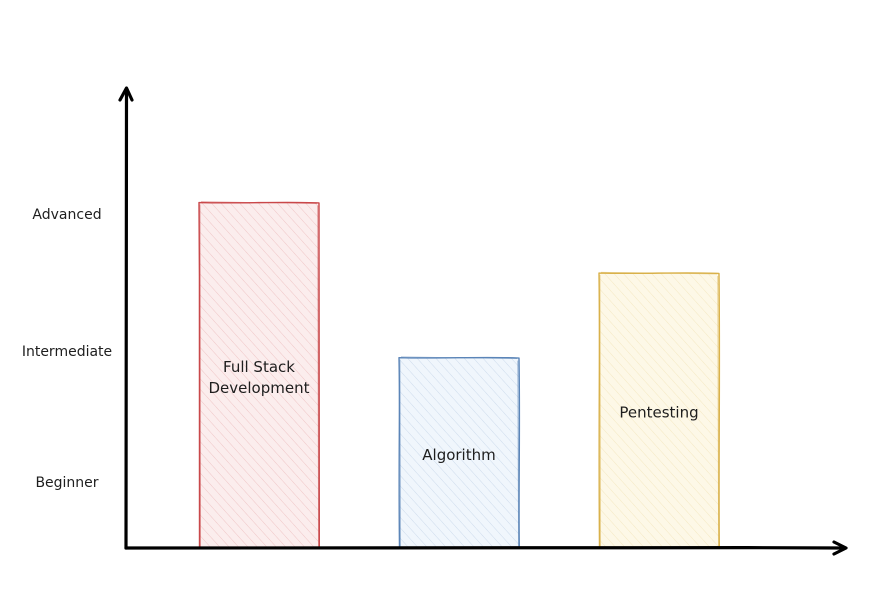  I want to click on bar-sketch-full-stack-development, so click(259, 374).